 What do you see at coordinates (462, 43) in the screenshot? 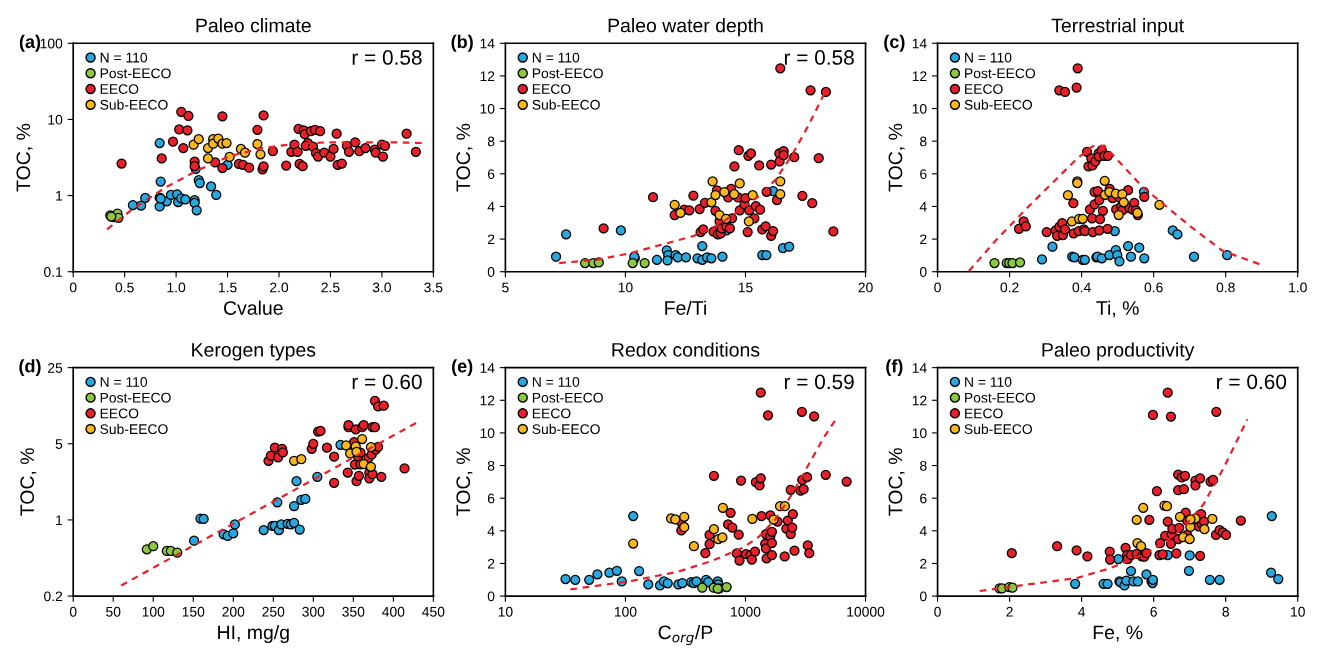
I see `text: (b)` at bounding box center [462, 43].